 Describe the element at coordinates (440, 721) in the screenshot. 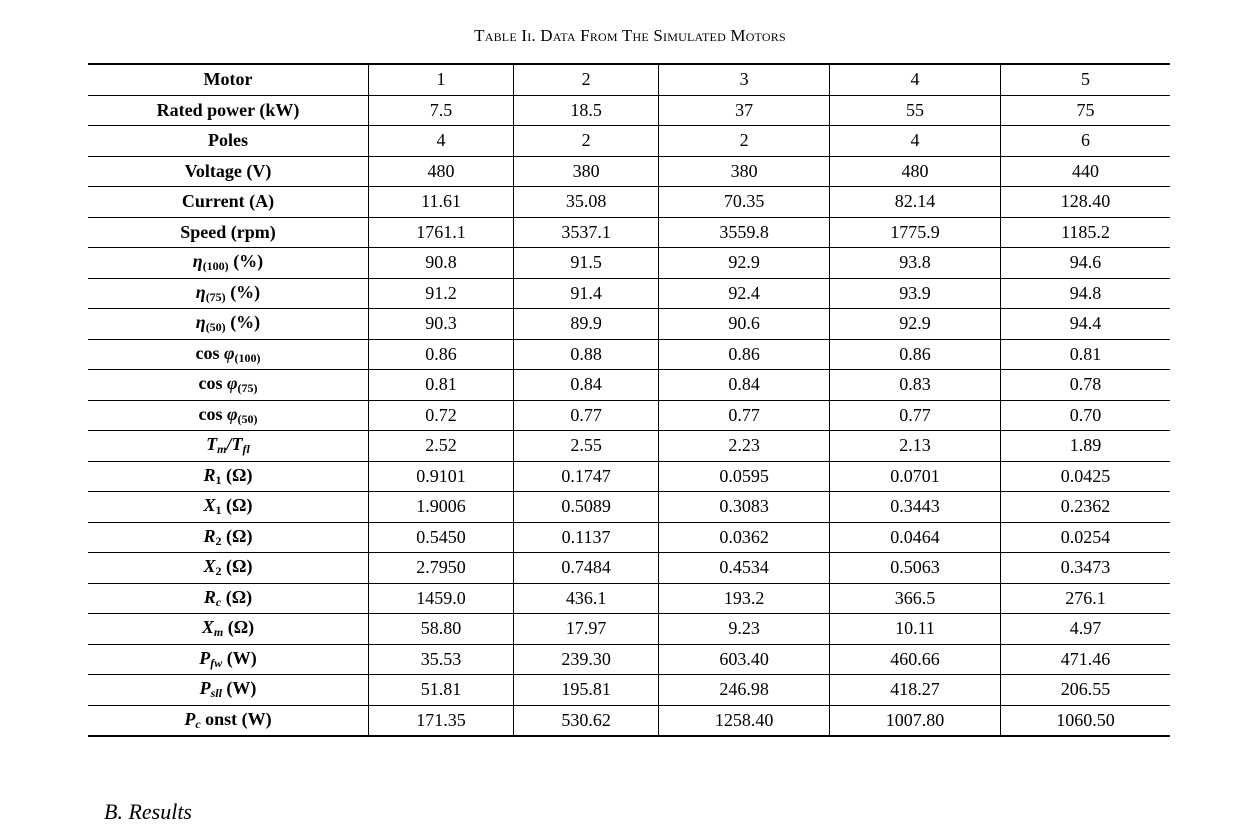

I see `table-cell: 171.35` at that location.